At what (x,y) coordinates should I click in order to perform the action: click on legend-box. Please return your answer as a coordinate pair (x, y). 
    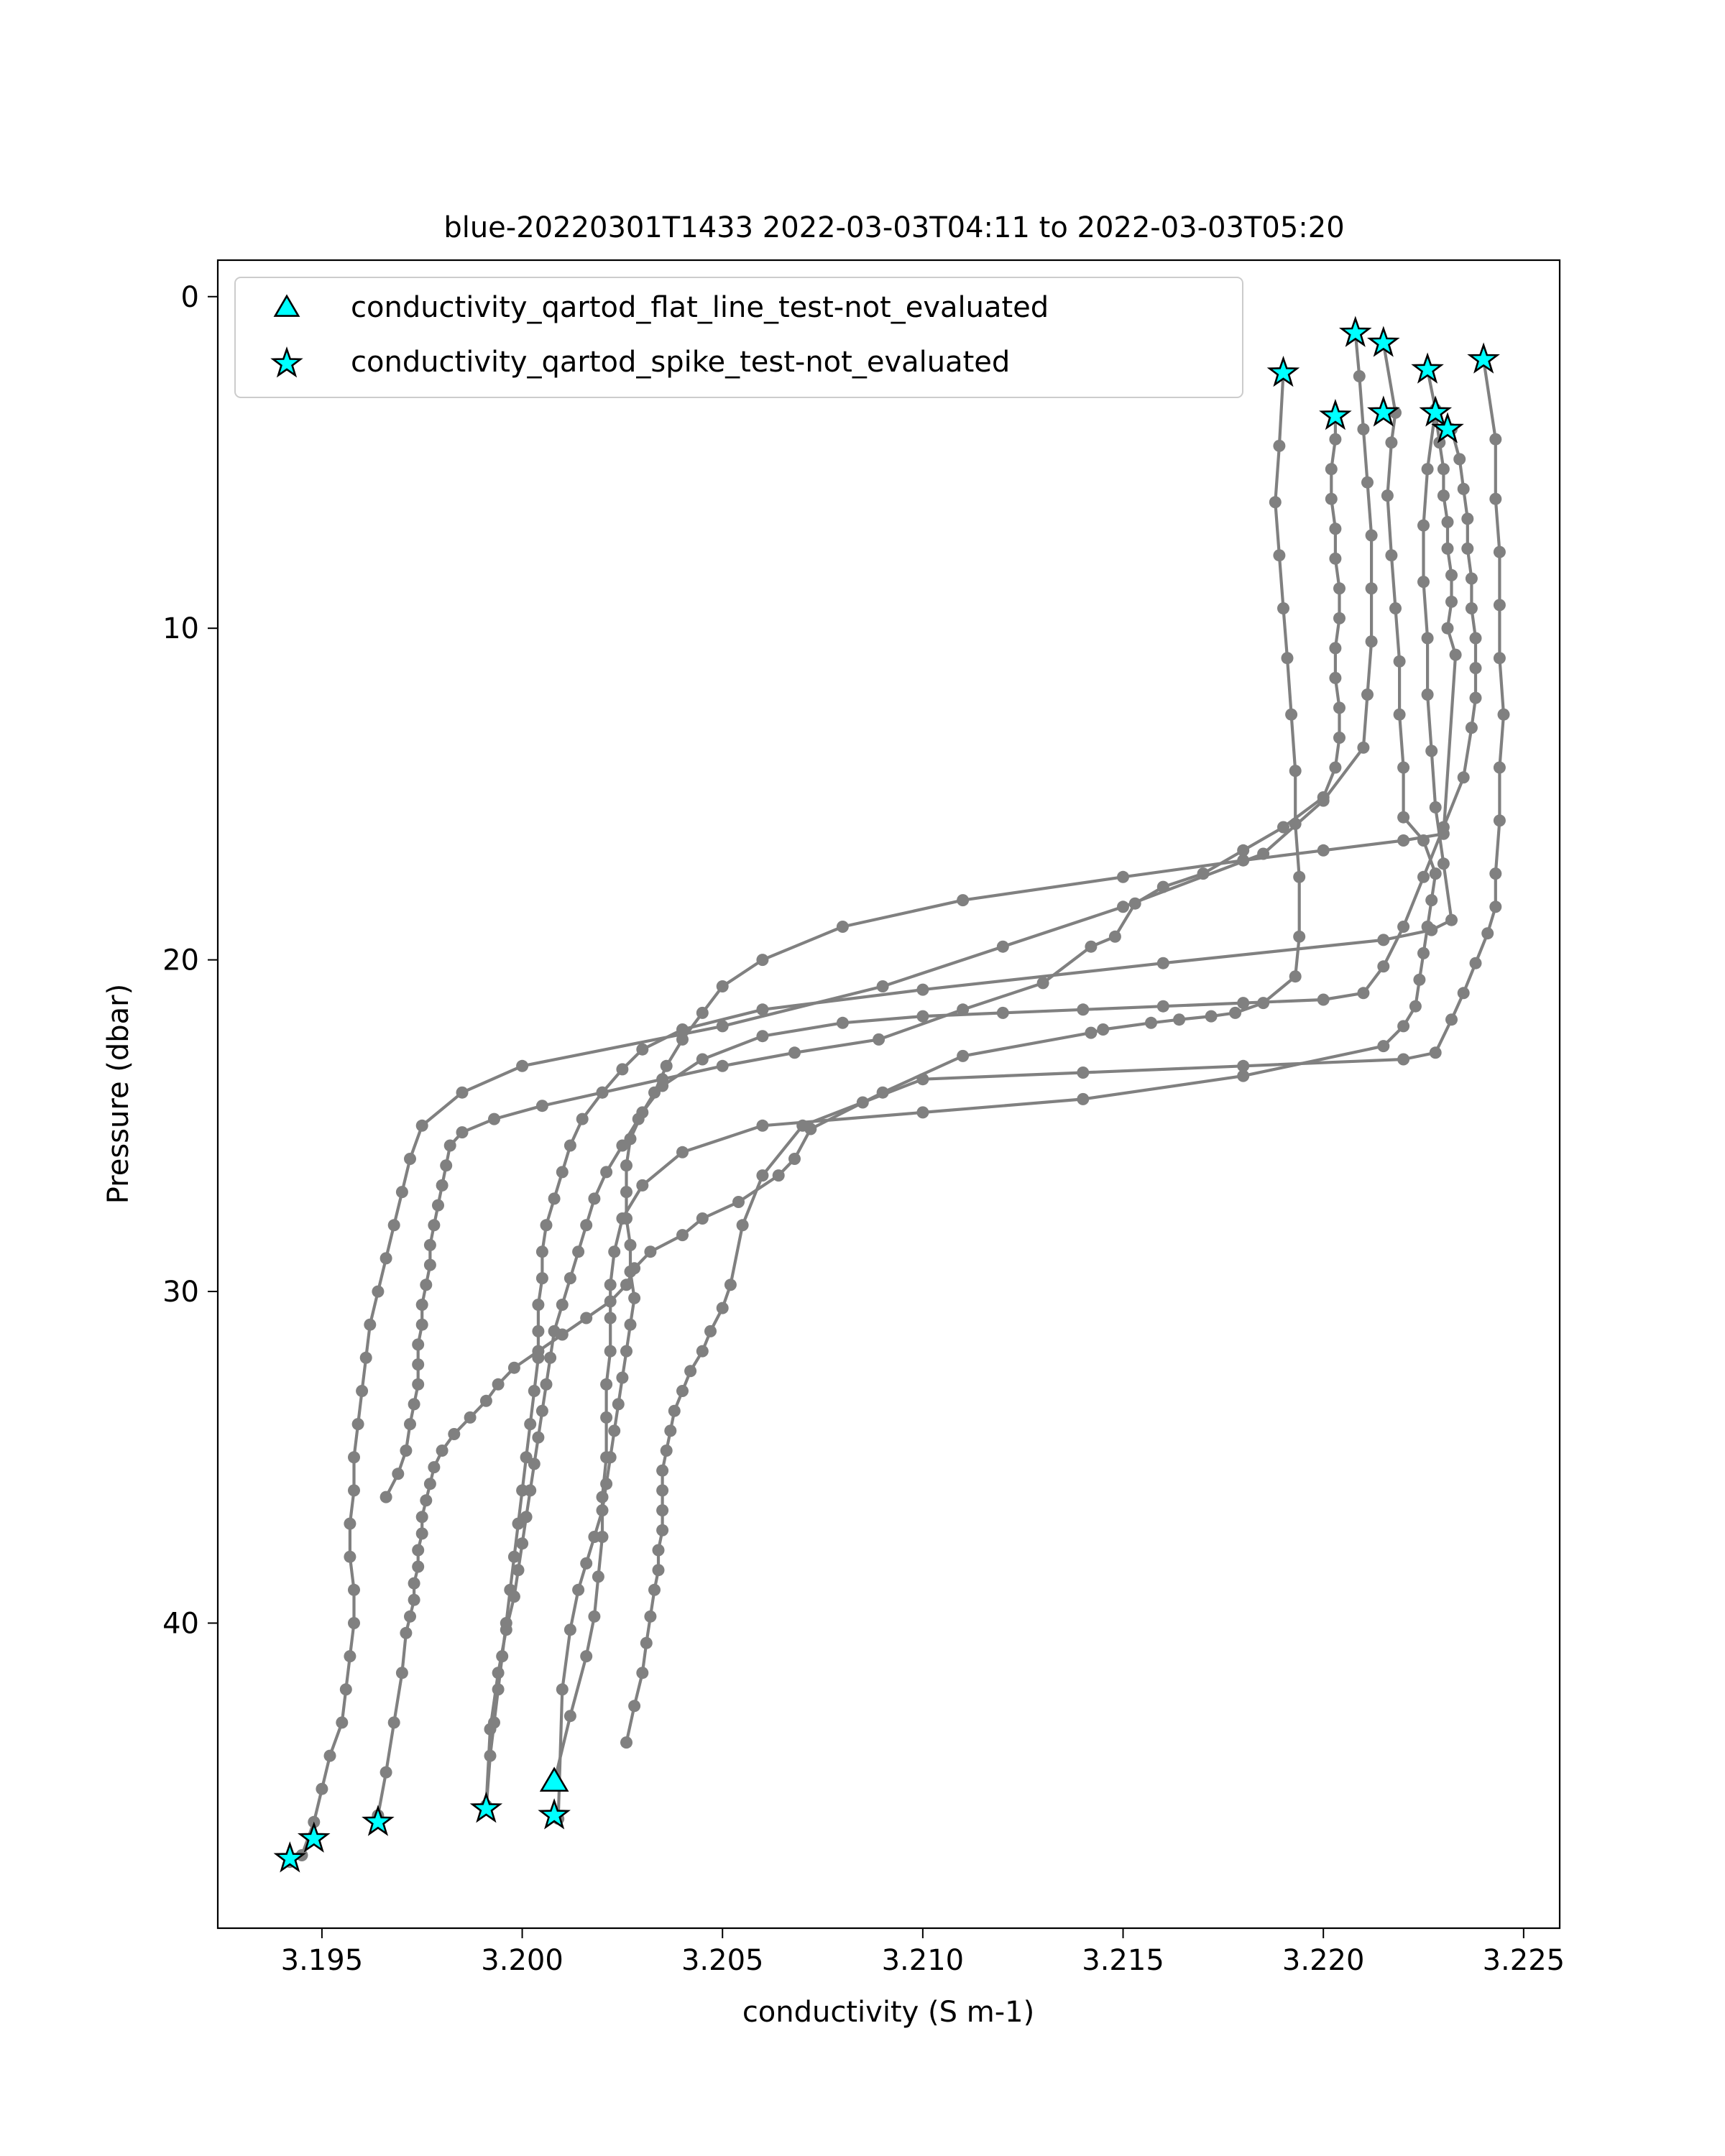
    Looking at the image, I should click on (738, 337).